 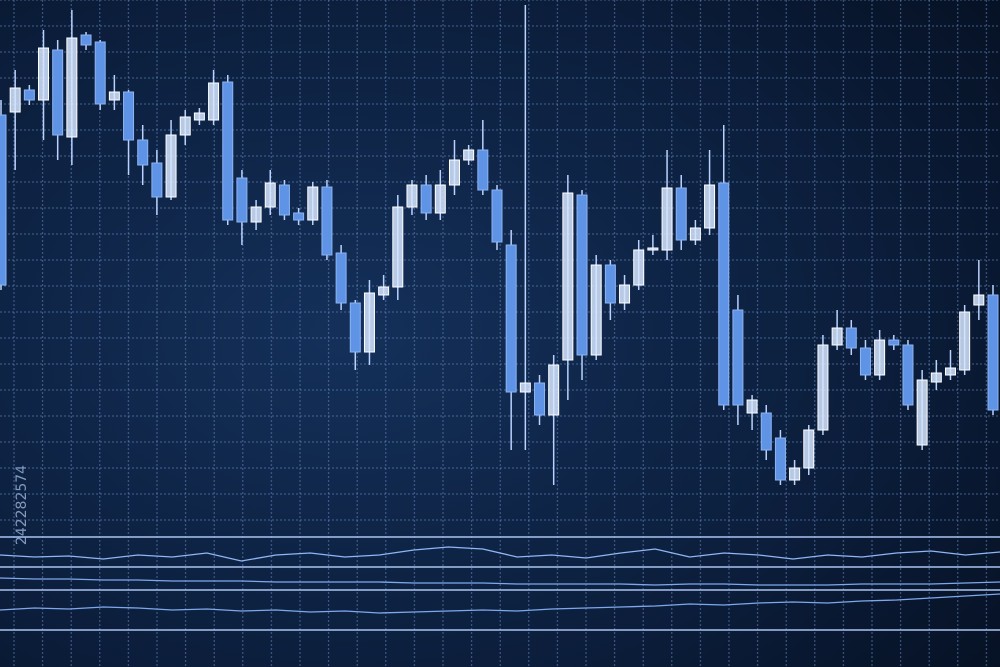 I want to click on panel-separators, so click(x=500, y=583).